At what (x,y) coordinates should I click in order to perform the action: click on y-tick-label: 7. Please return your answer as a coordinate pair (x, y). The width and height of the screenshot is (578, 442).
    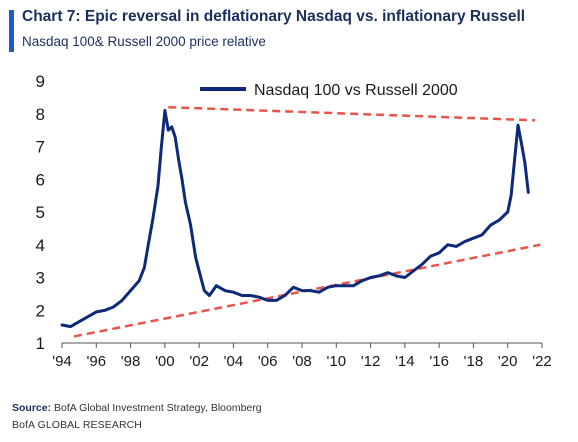
    Looking at the image, I should click on (40, 147).